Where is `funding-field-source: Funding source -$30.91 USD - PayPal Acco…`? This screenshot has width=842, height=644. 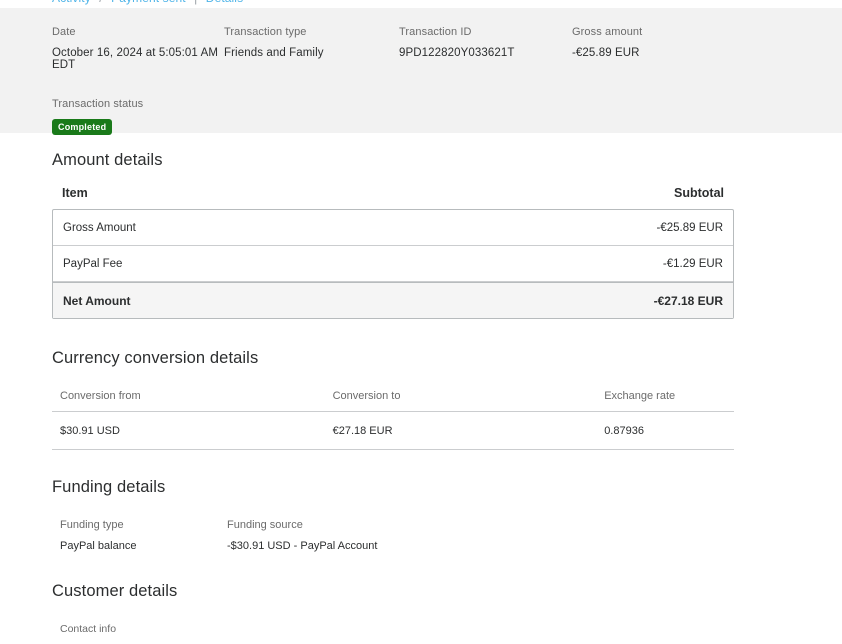 funding-field-source: Funding source -$30.91 USD - PayPal Acco… is located at coordinates (377, 535).